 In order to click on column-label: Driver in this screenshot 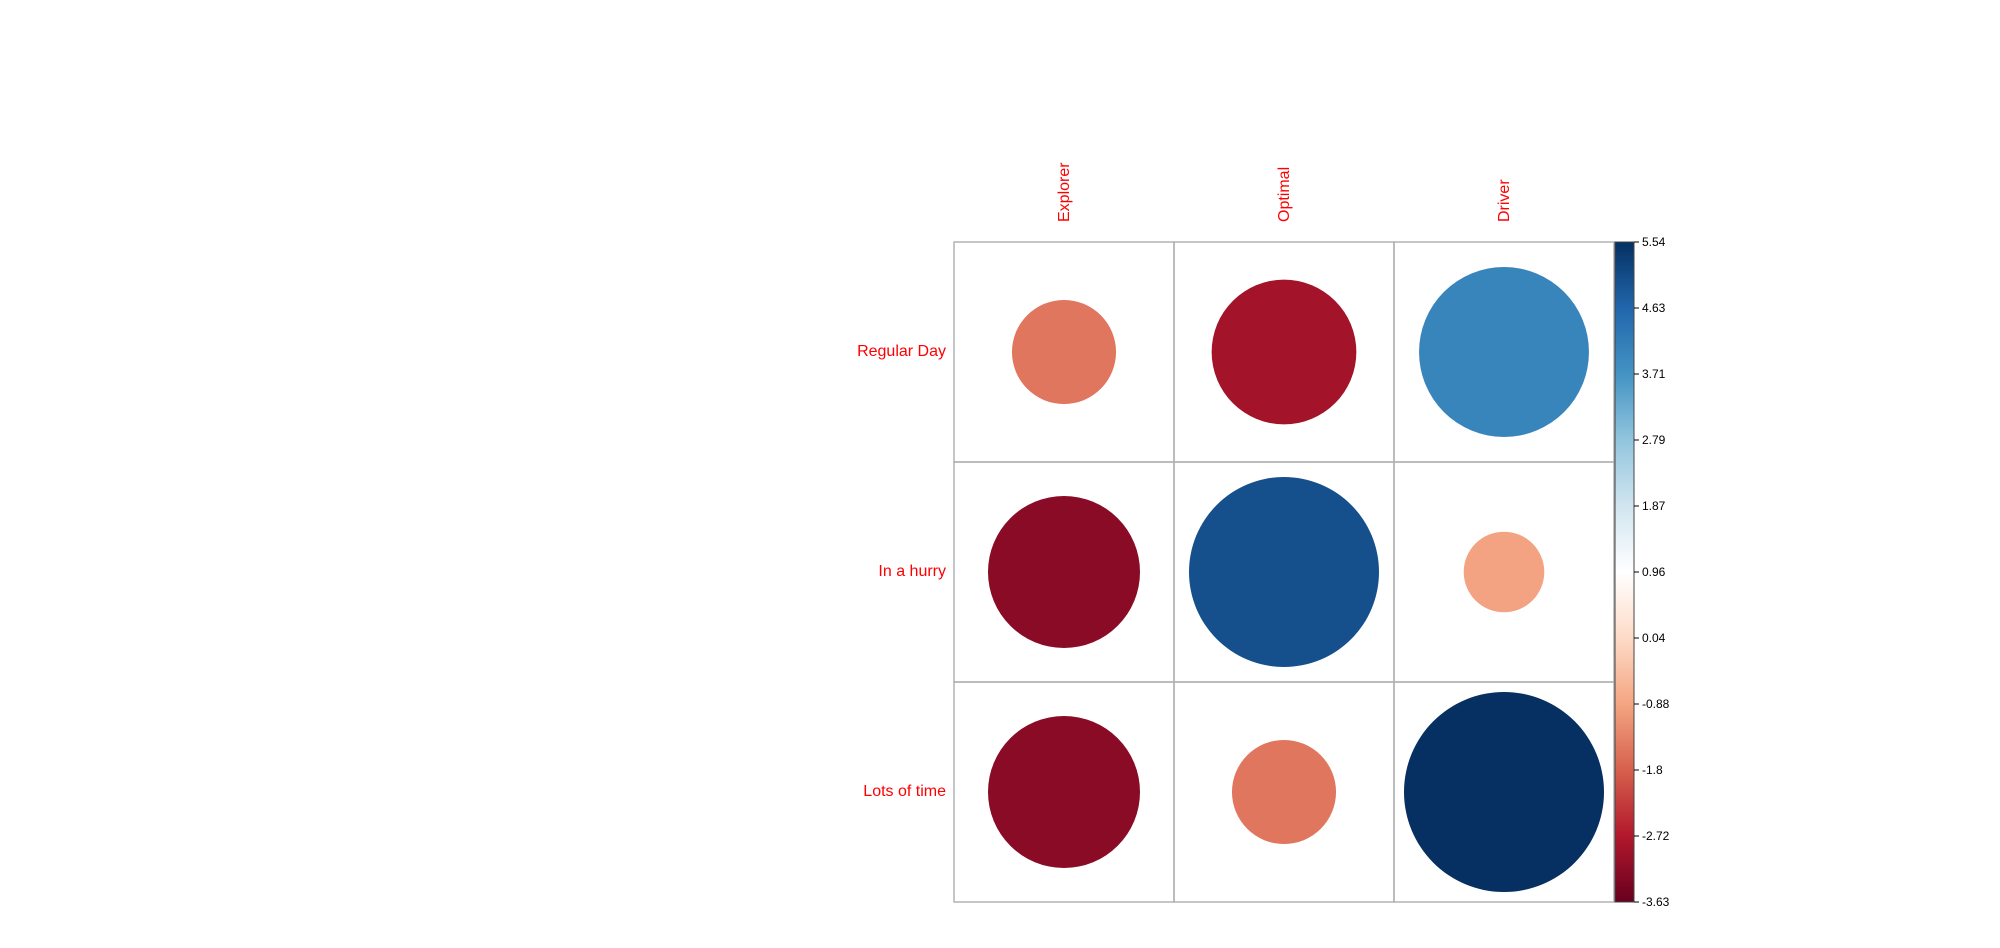, I will do `click(1504, 200)`.